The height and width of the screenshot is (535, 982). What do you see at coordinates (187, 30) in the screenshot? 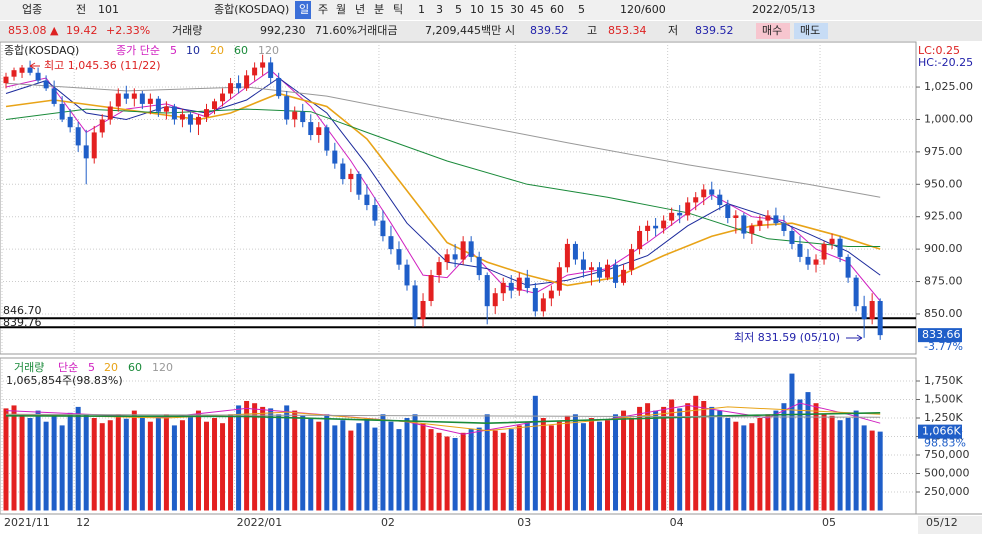
I see `info-item: 거래량` at bounding box center [187, 30].